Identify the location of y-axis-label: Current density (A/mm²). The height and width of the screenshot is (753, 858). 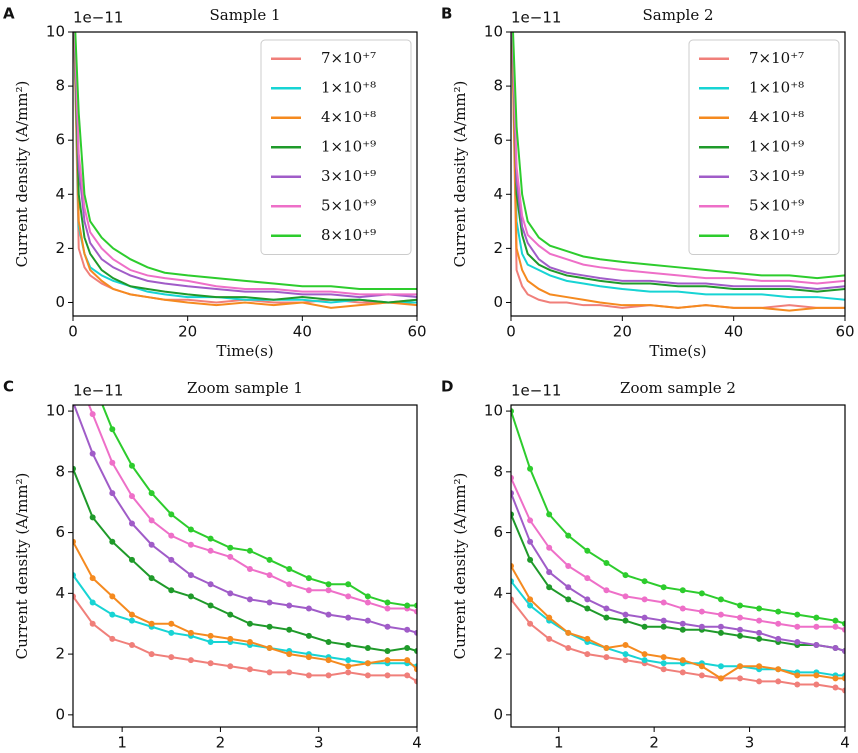
(460, 174).